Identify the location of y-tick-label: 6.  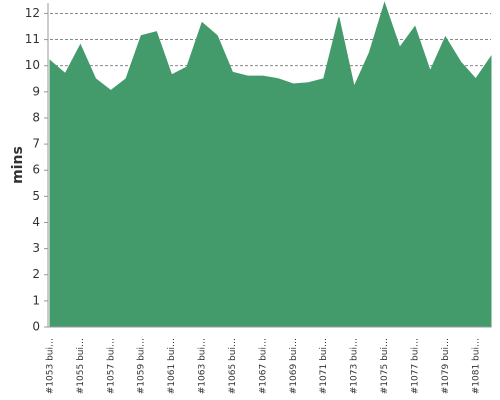
(36, 170).